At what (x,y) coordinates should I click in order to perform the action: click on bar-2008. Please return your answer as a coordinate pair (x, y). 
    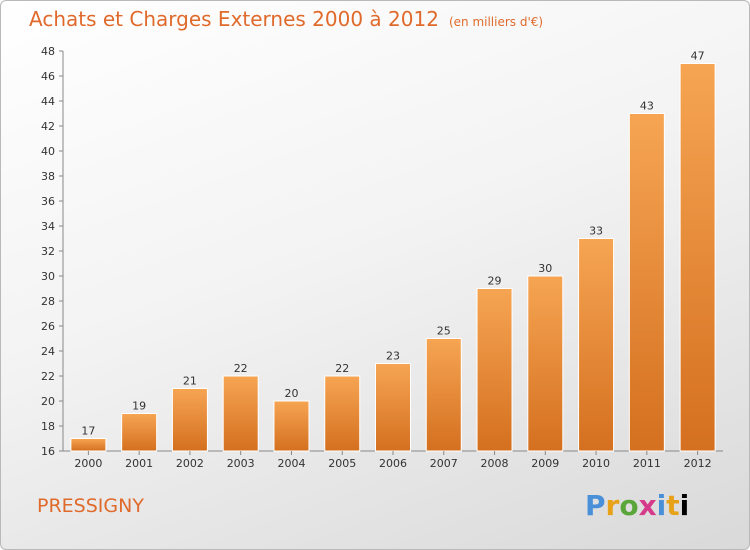
    Looking at the image, I should click on (494, 370).